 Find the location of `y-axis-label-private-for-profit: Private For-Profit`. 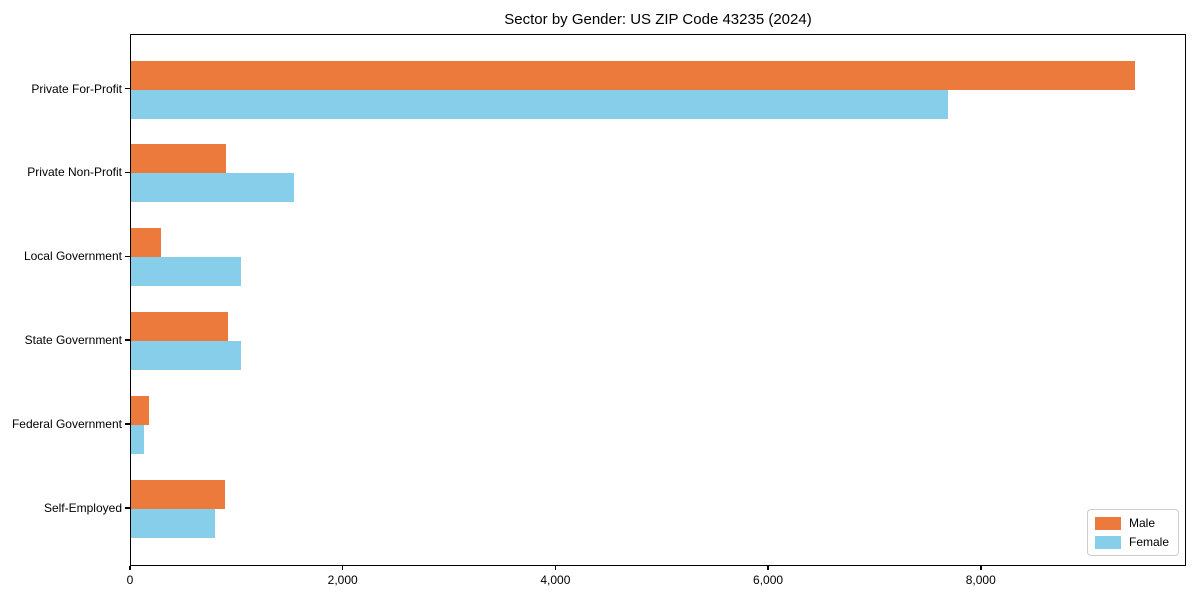

y-axis-label-private-for-profit: Private For-Profit is located at coordinates (76, 88).